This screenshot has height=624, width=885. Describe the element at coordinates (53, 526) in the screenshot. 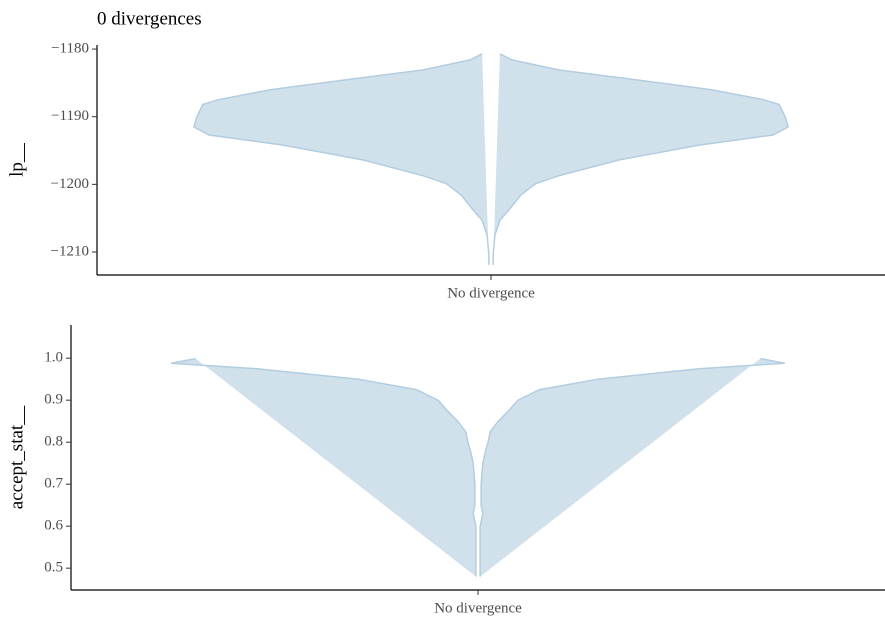

I see `y-tick-label: 0.6` at that location.